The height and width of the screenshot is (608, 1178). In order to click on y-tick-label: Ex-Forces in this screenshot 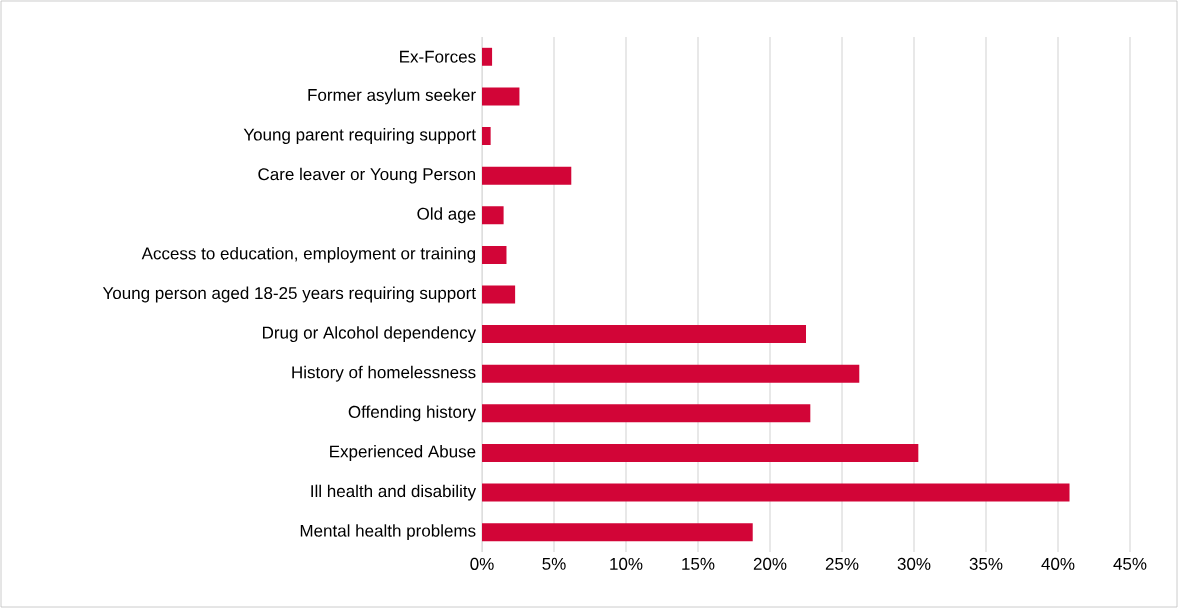, I will do `click(438, 56)`.